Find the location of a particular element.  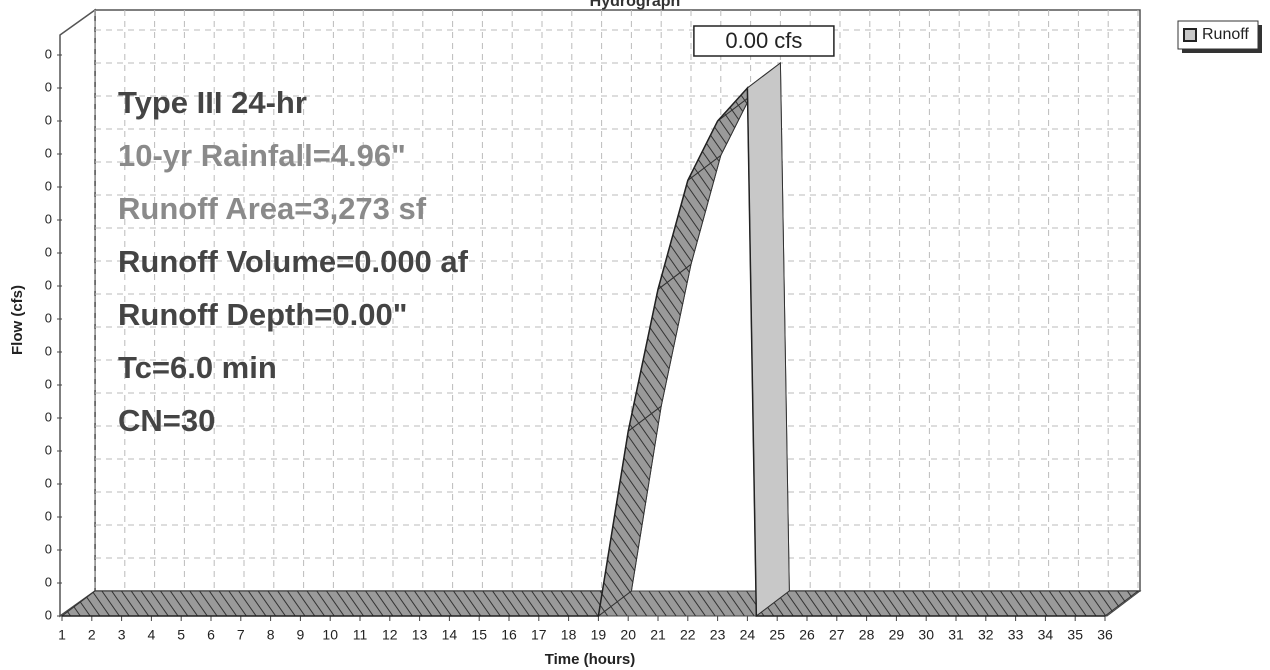

legend-label: Runoff is located at coordinates (1225, 34).